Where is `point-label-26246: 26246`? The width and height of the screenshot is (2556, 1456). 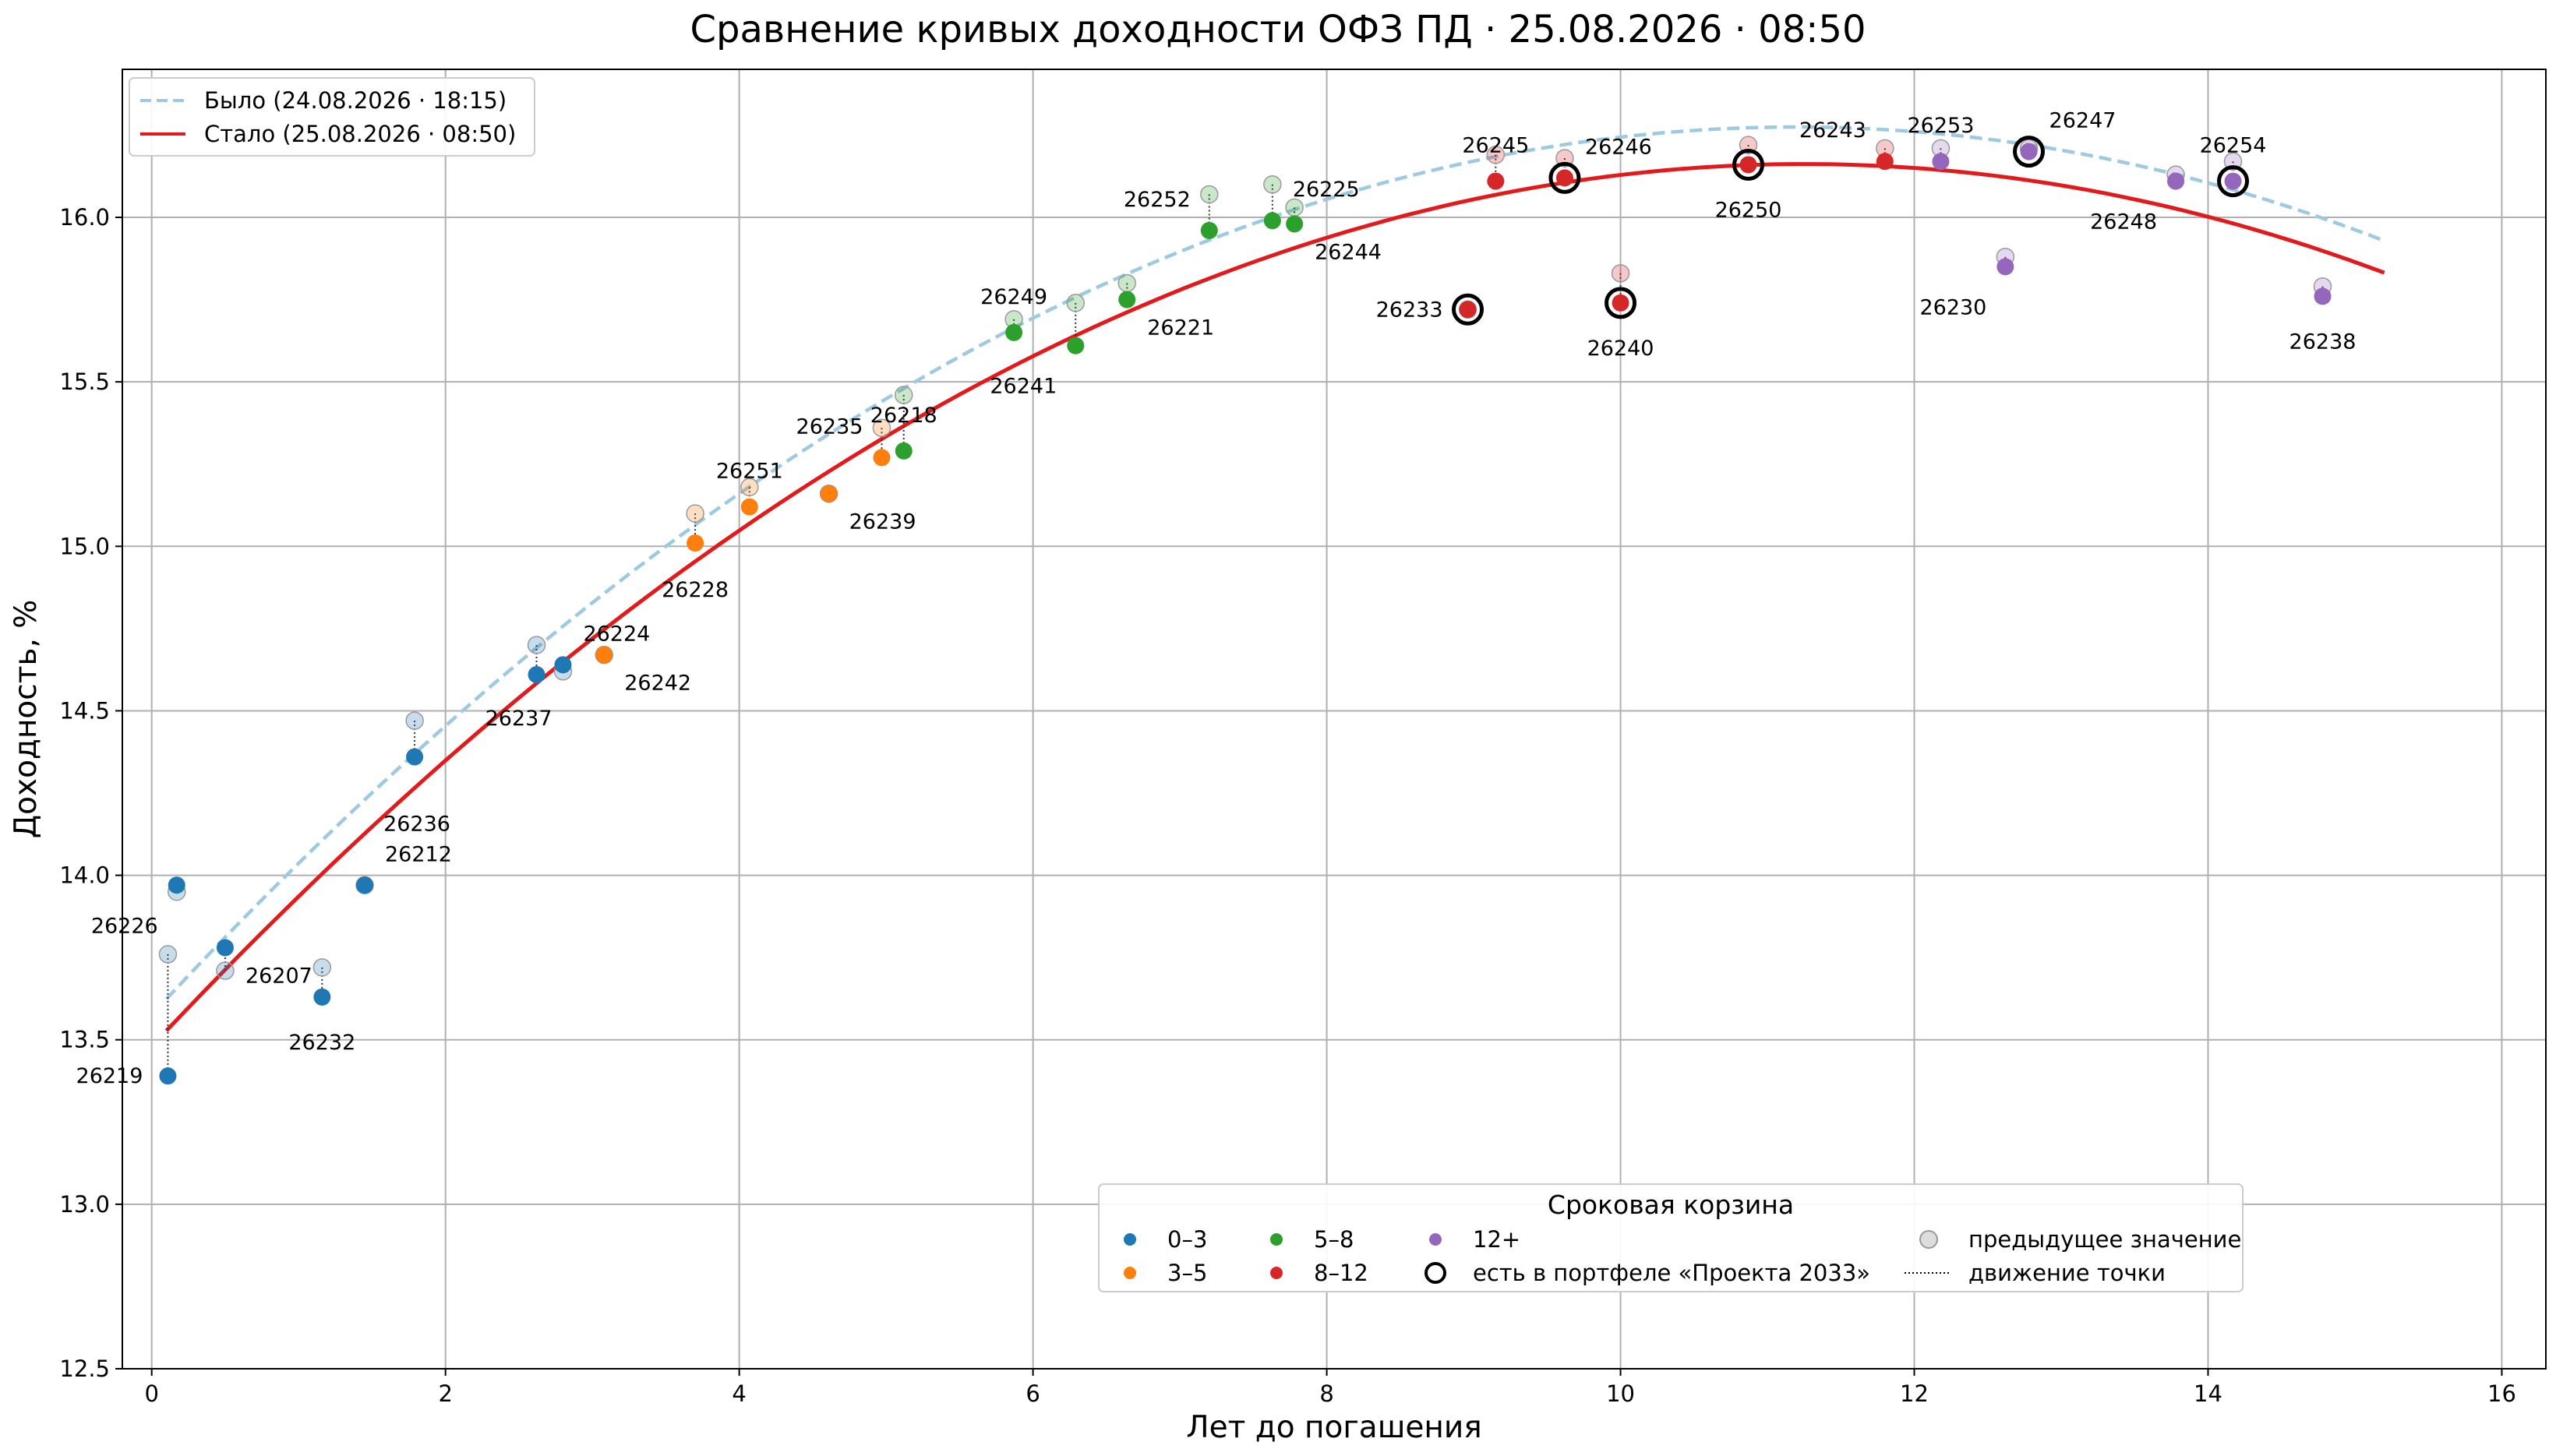 point-label-26246: 26246 is located at coordinates (1619, 147).